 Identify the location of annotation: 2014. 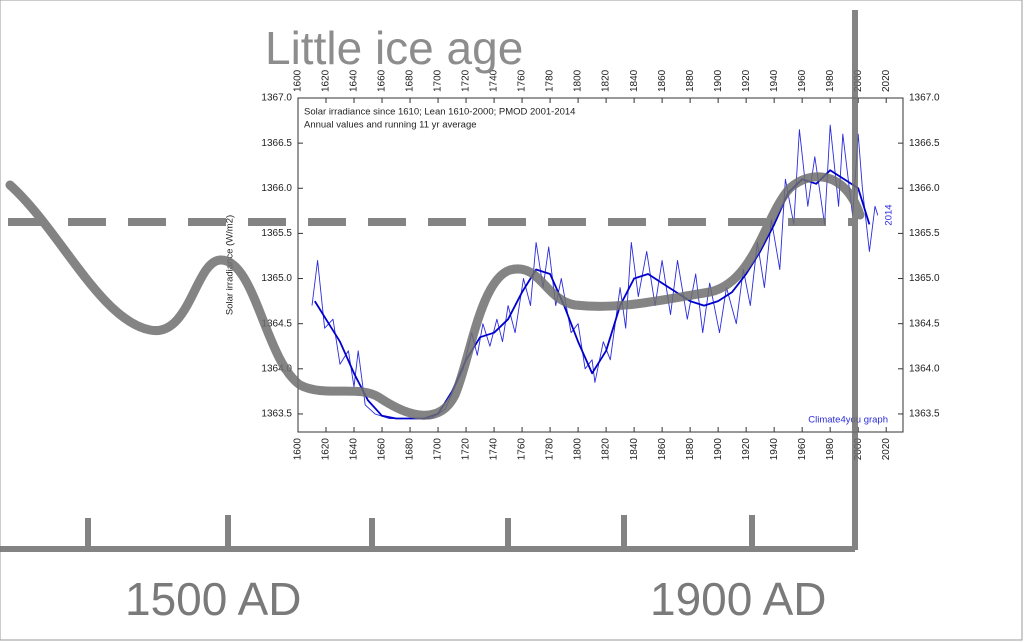
(889, 214).